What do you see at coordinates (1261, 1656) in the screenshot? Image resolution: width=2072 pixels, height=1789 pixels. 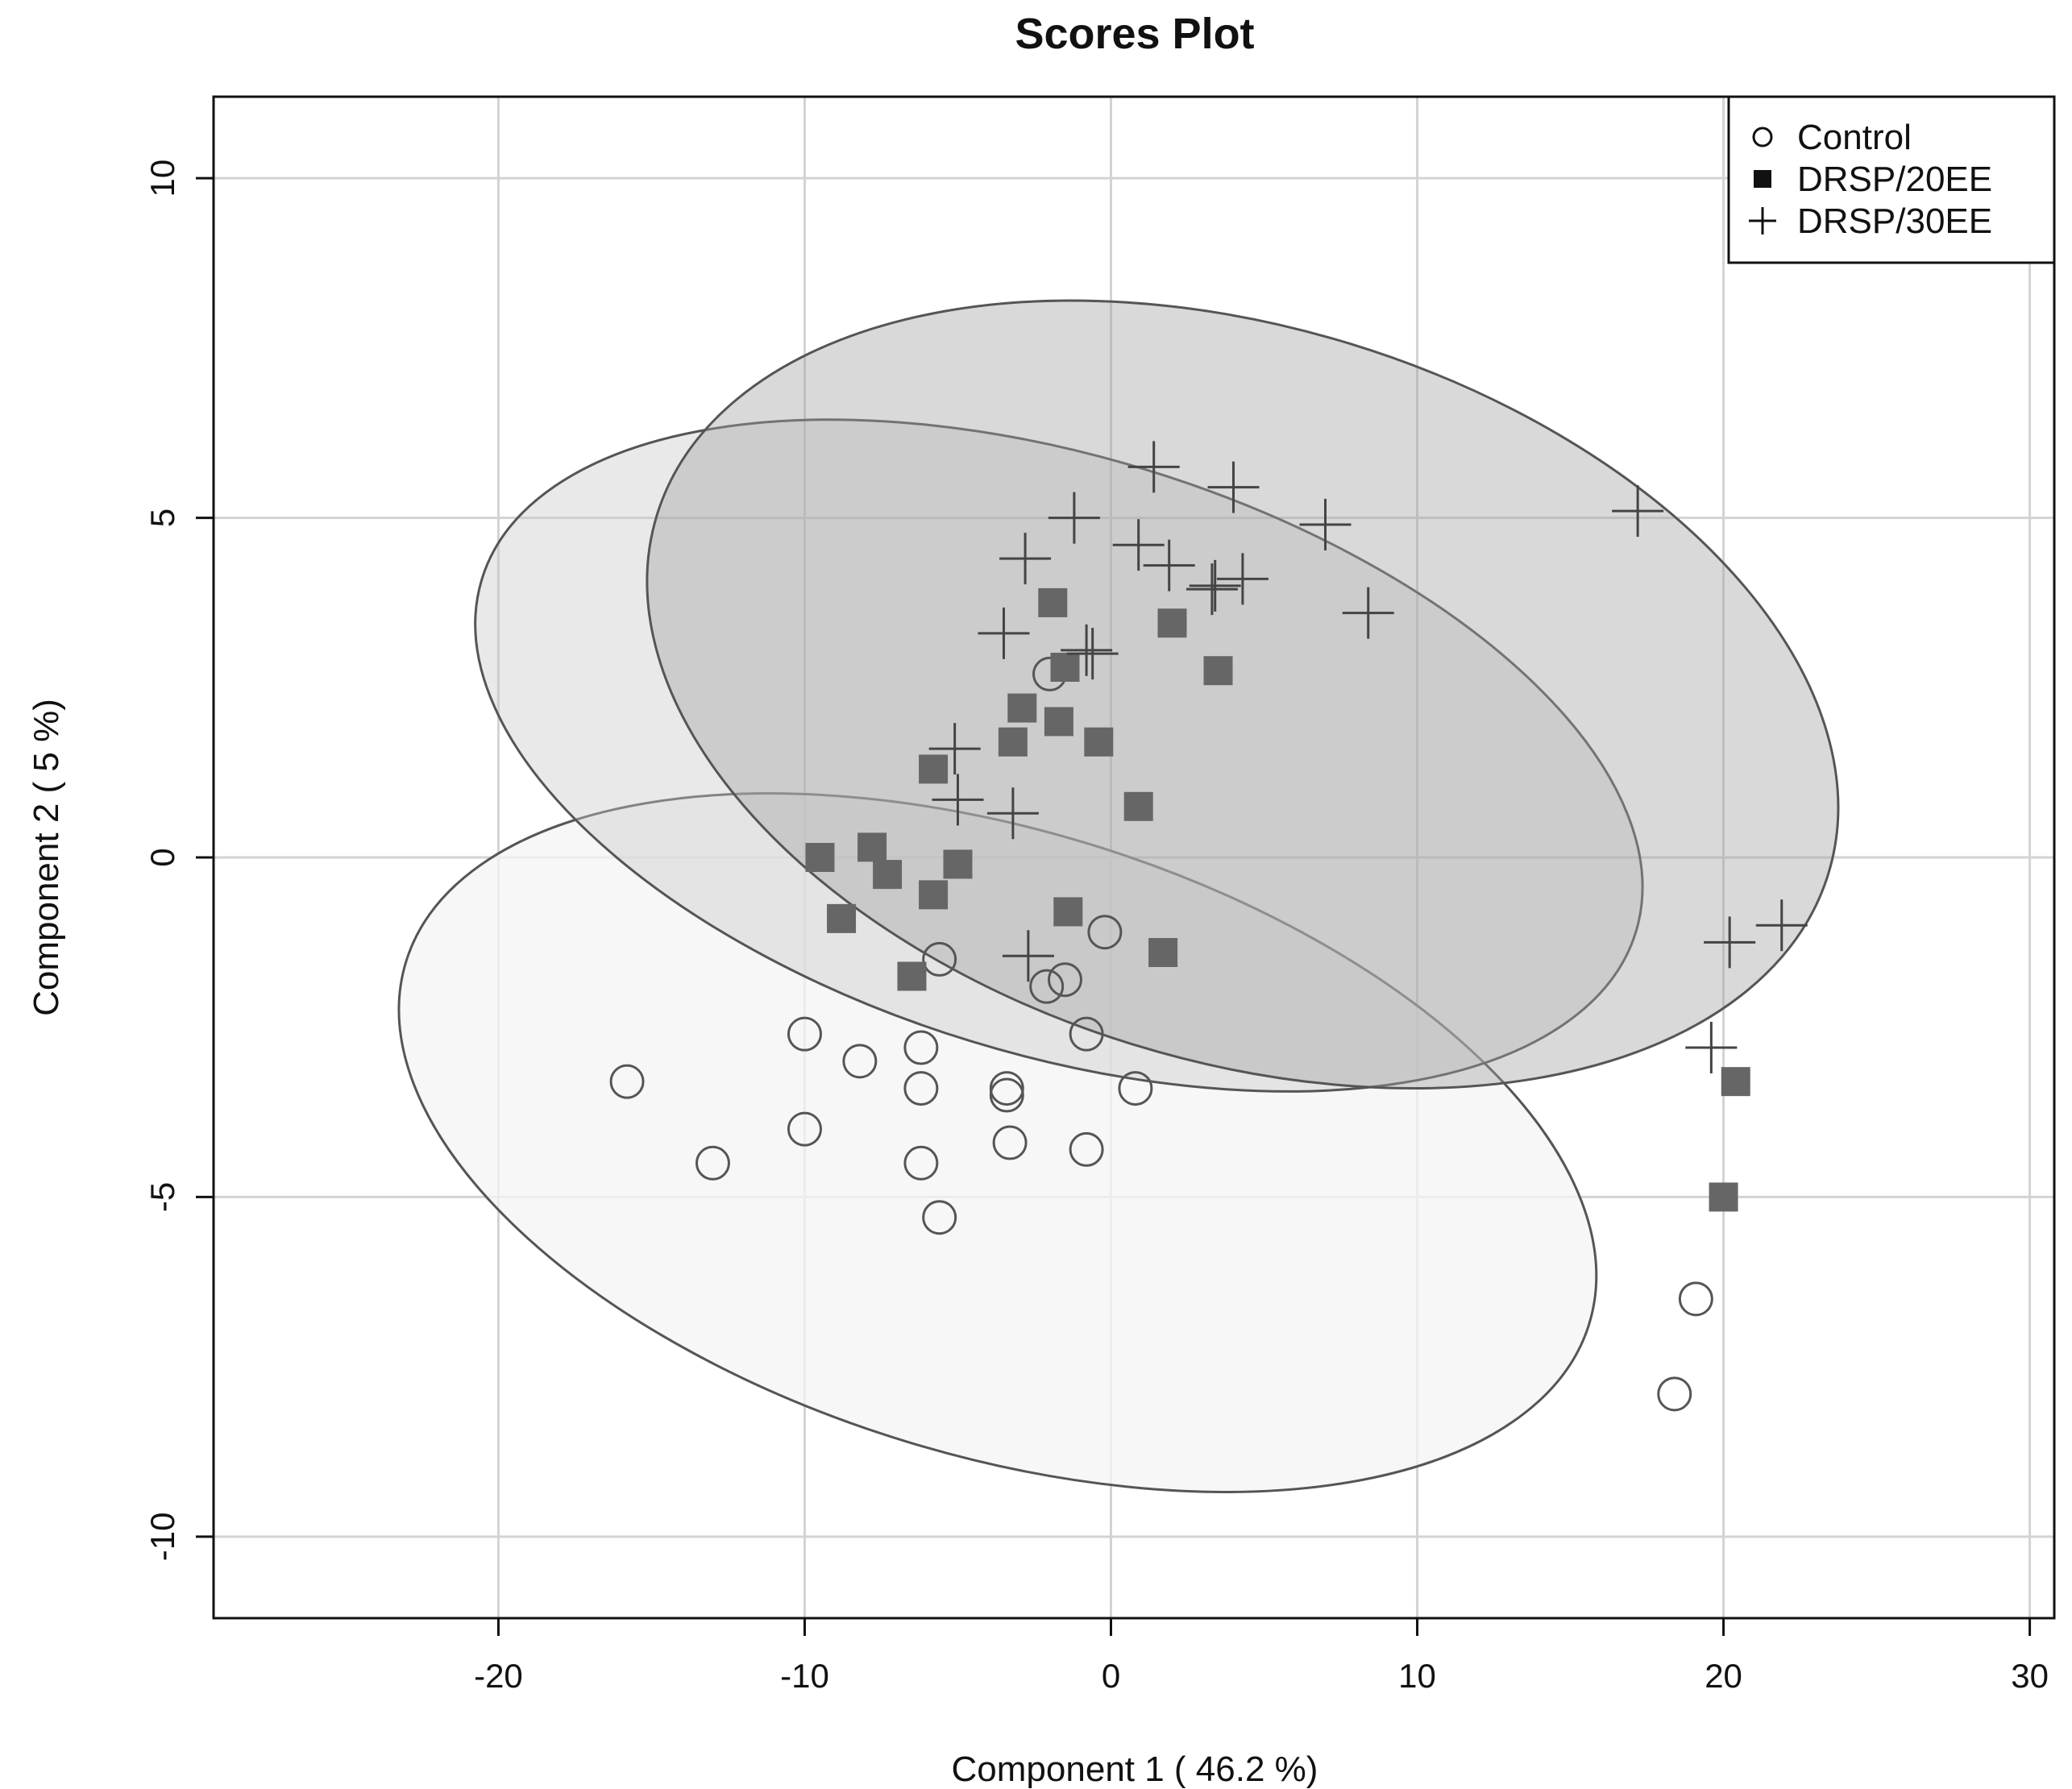 I see `x-axis-ticks: -20 -10 0 10 20 30` at bounding box center [1261, 1656].